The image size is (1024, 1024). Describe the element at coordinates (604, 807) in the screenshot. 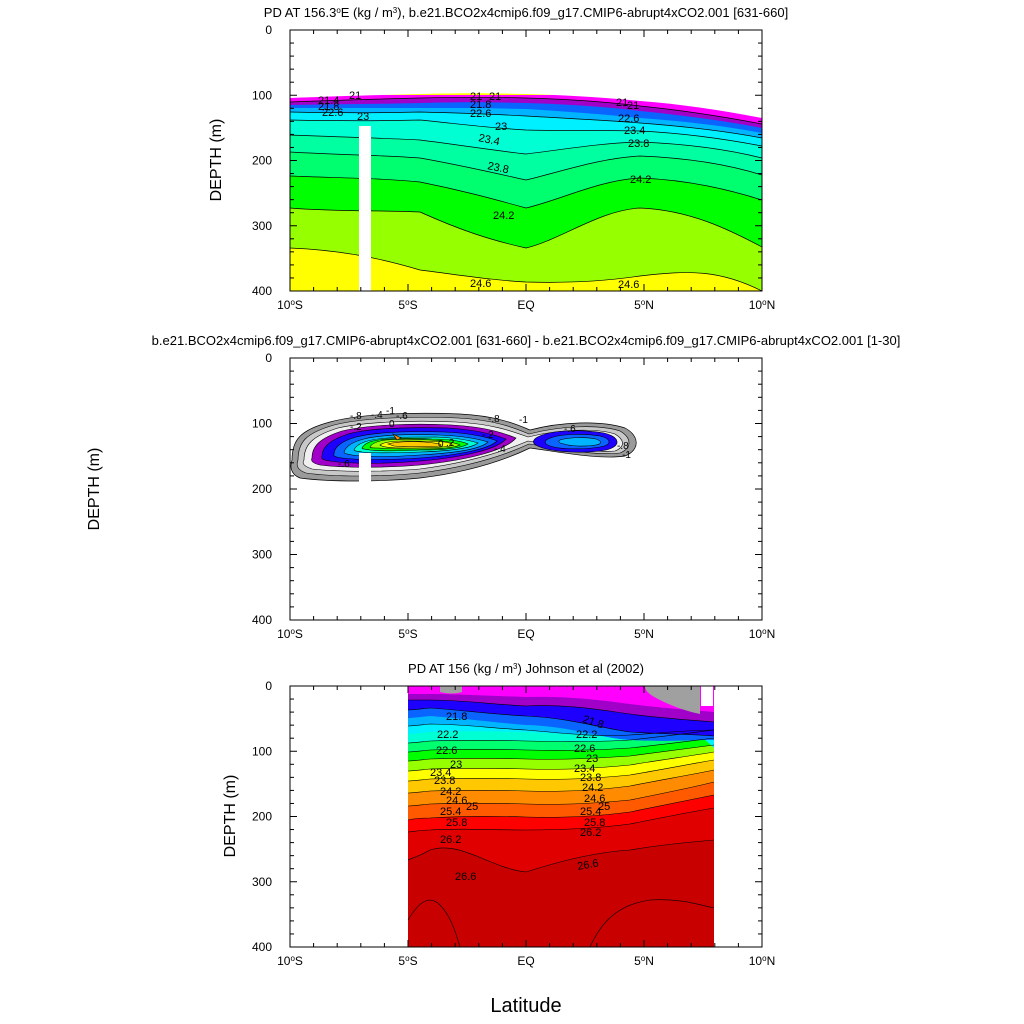

I see `p3-label-25-b: 25` at that location.